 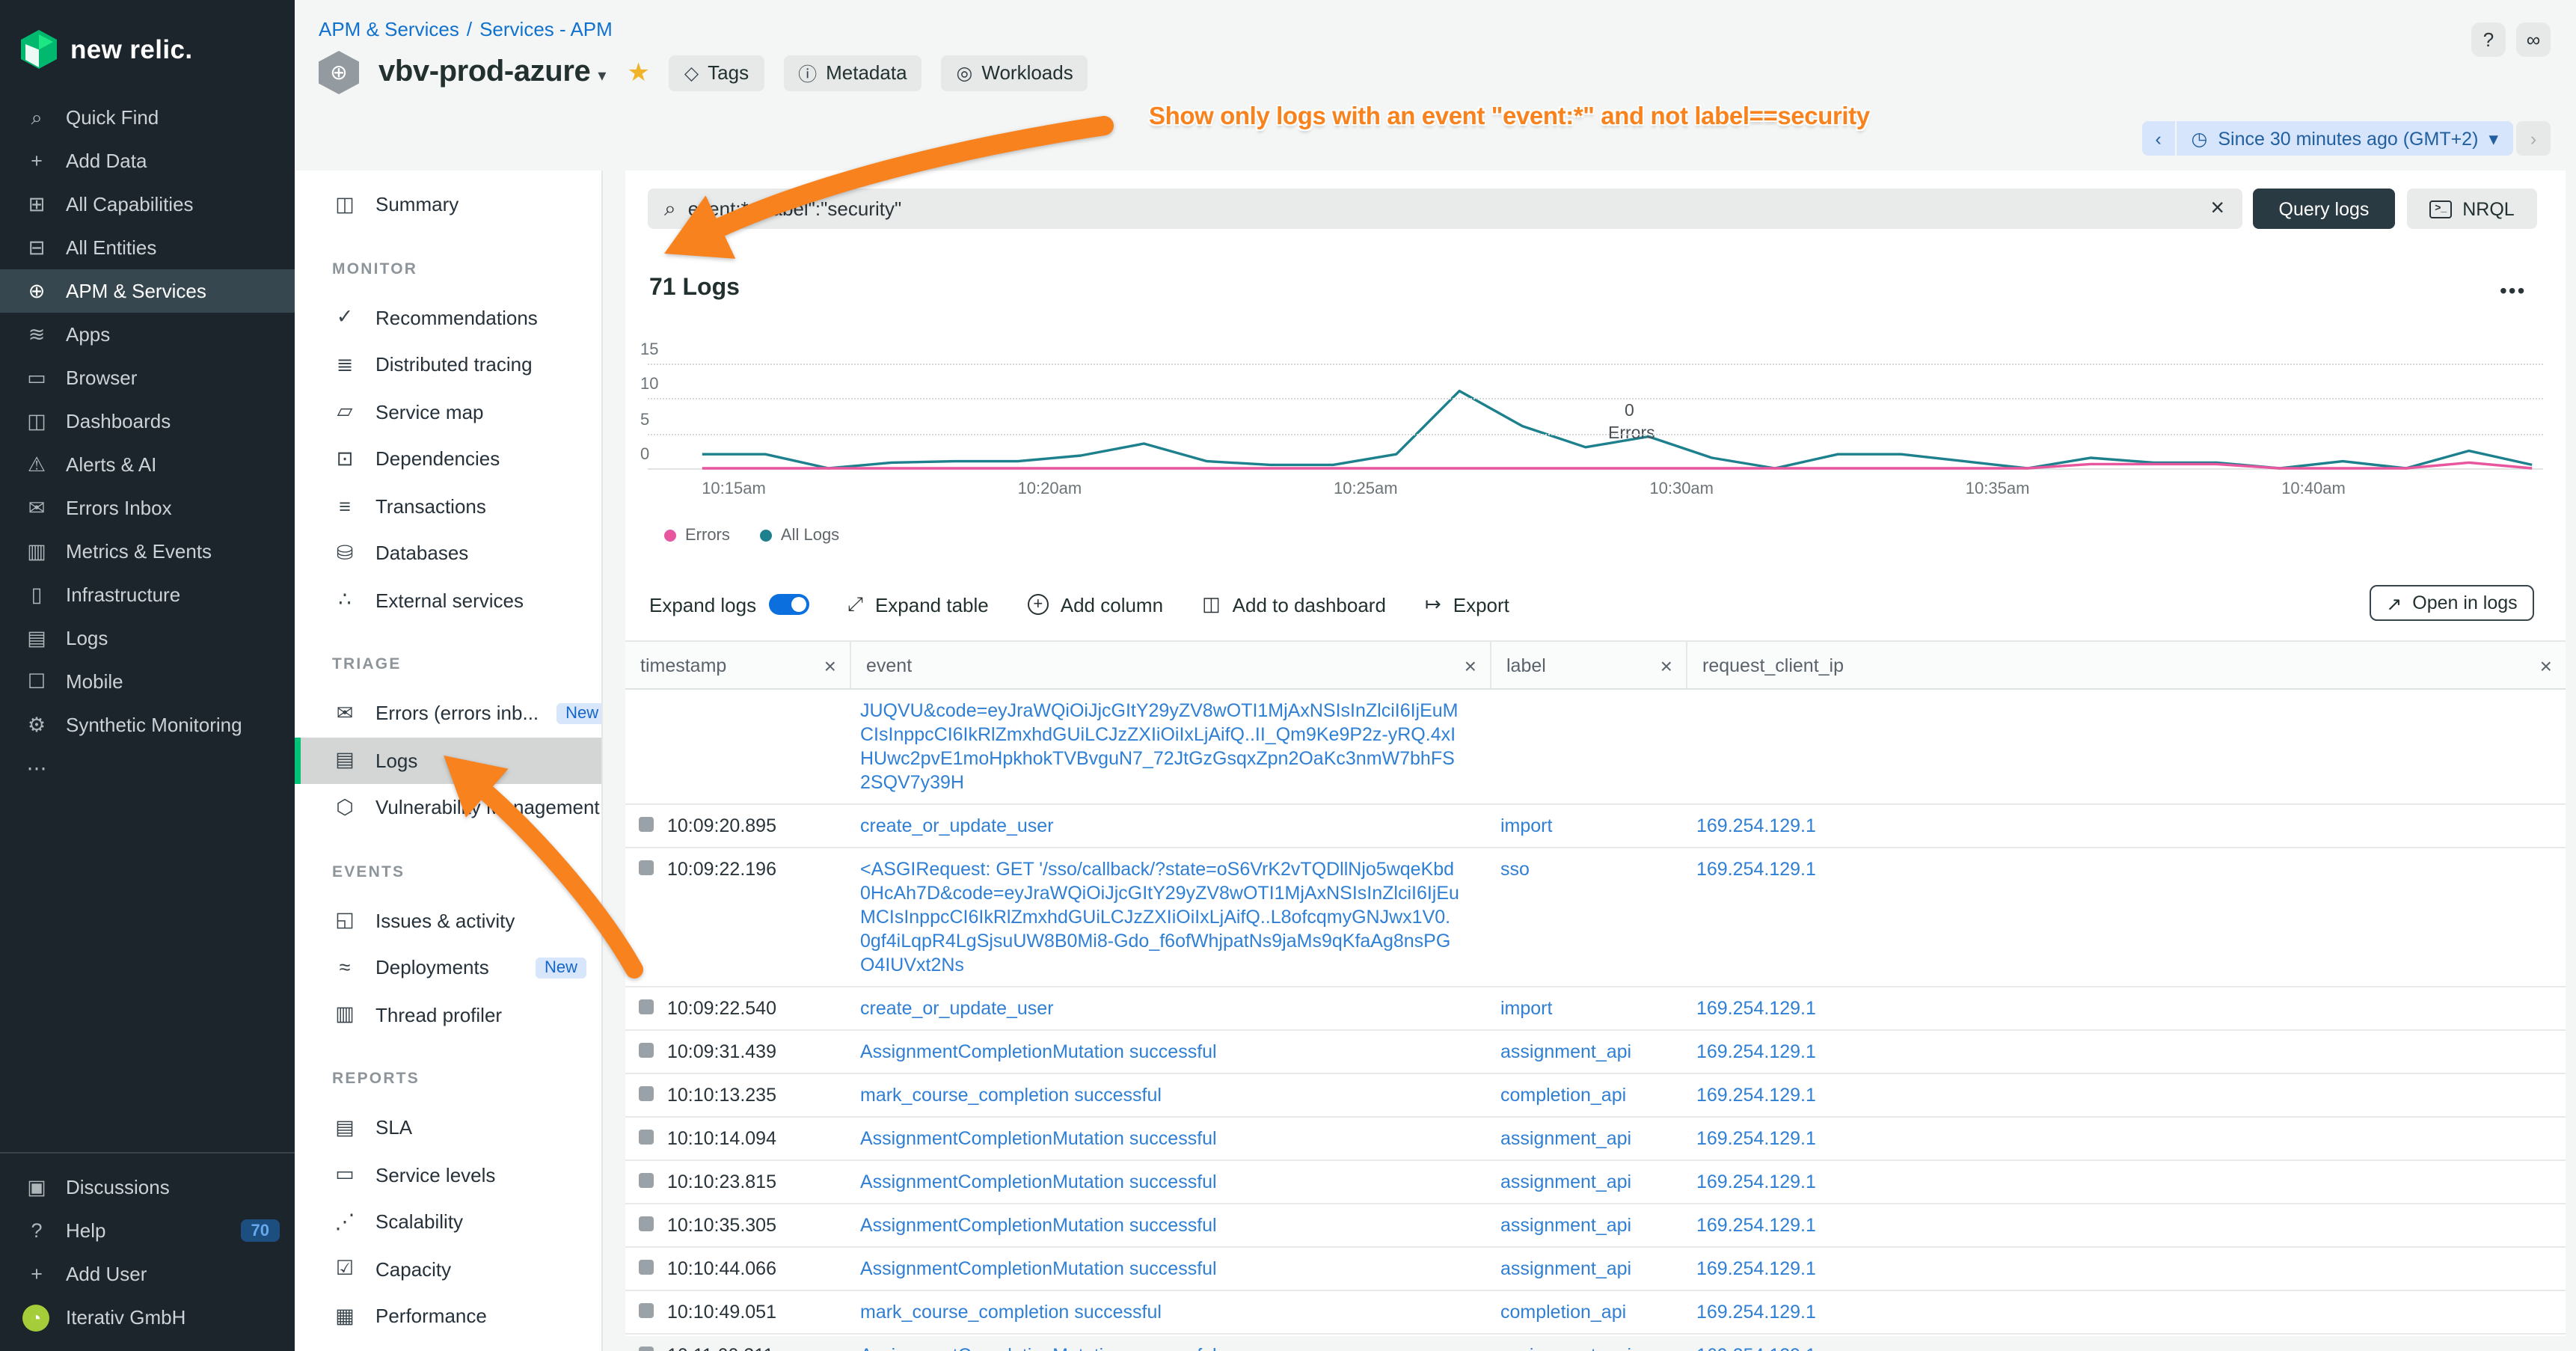 What do you see at coordinates (2472, 209) in the screenshot?
I see `nrql-button: >_ NRQL` at bounding box center [2472, 209].